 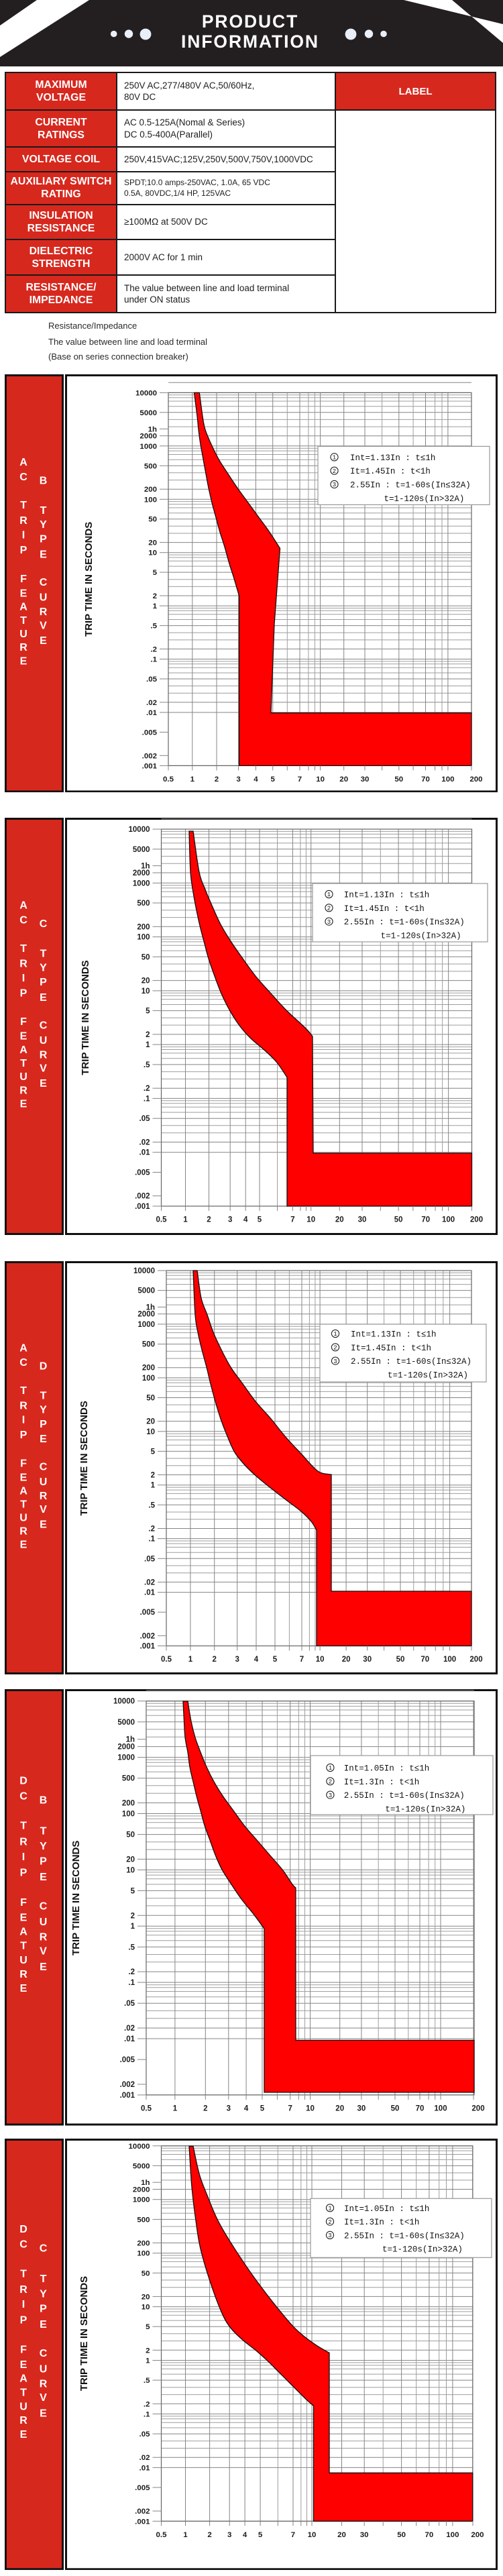 What do you see at coordinates (404, 2236) in the screenshot?
I see `svg-text: 2.55In : t=1-60s(In≤32A)` at bounding box center [404, 2236].